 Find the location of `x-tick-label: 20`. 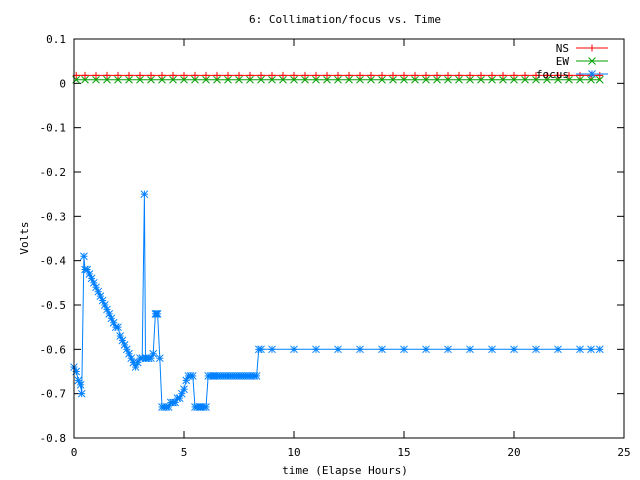

x-tick-label: 20 is located at coordinates (513, 452).